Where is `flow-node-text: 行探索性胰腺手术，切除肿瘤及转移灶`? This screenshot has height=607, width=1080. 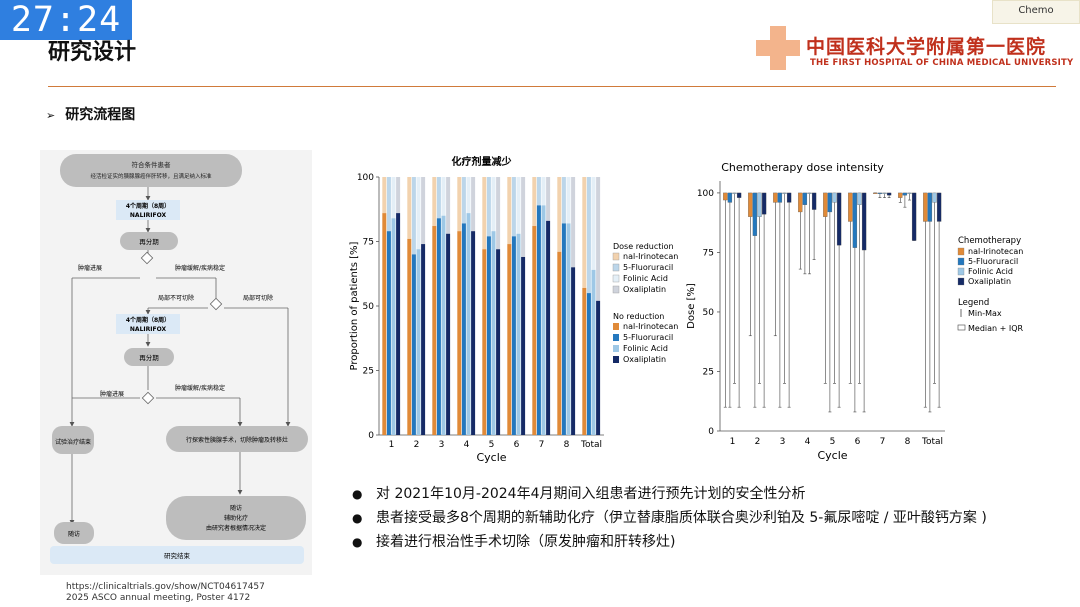
flow-node-text: 行探索性胰腺手术，切除肿瘤及转移灶 is located at coordinates (237, 440).